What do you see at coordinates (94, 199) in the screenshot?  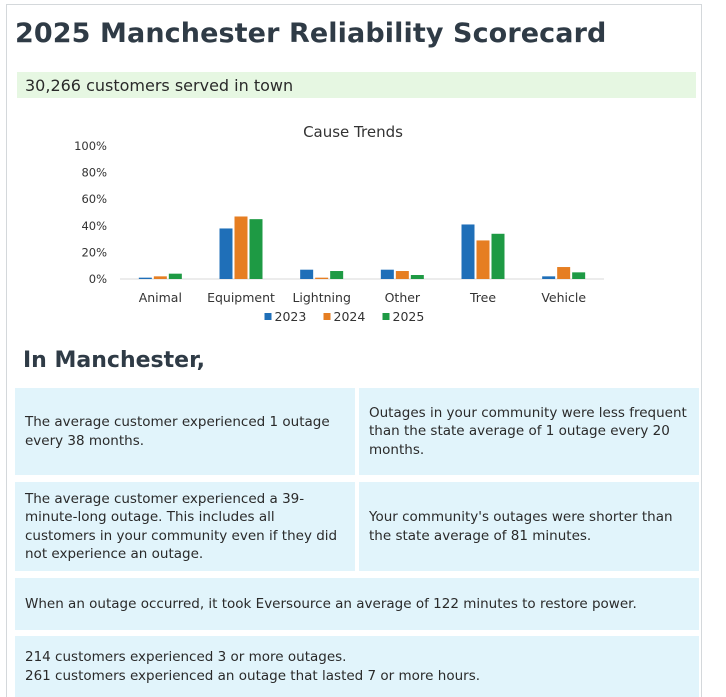 I see `y-tick-label: 60%` at bounding box center [94, 199].